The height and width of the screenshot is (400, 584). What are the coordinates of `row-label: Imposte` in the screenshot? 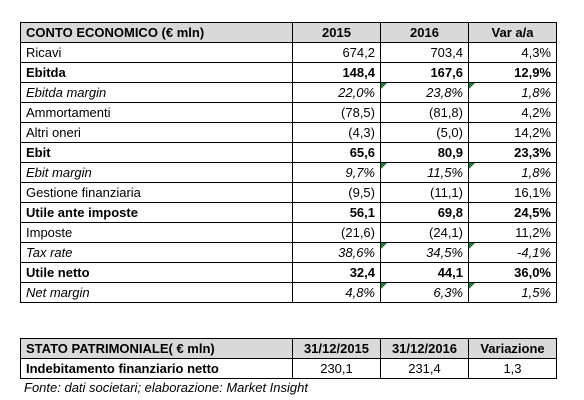 It's located at (156, 232).